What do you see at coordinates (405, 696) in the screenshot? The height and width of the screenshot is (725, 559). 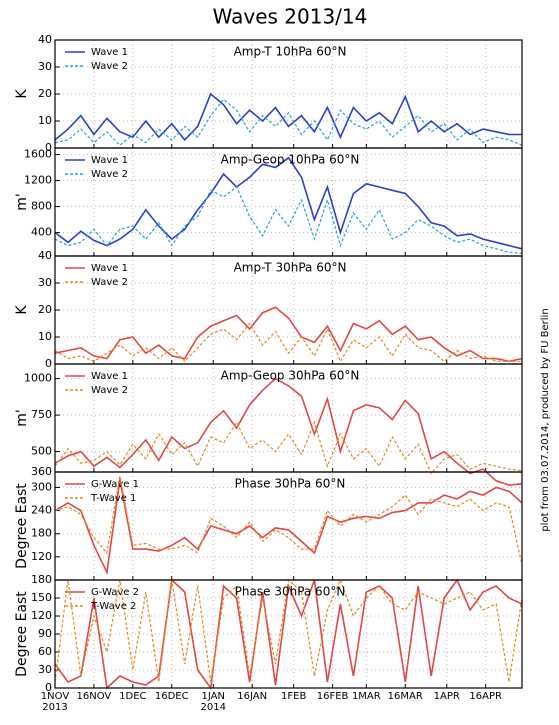 I see `x-tick-label: 16MAR` at bounding box center [405, 696].